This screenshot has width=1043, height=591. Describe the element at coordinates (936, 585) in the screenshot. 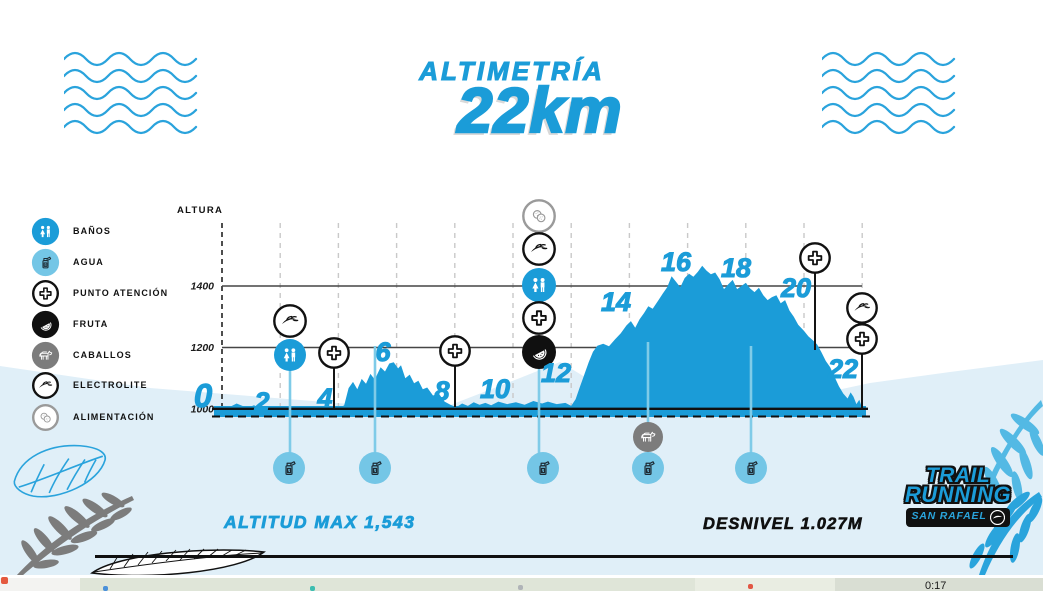

I see `timestamp-label: 0:17` at that location.